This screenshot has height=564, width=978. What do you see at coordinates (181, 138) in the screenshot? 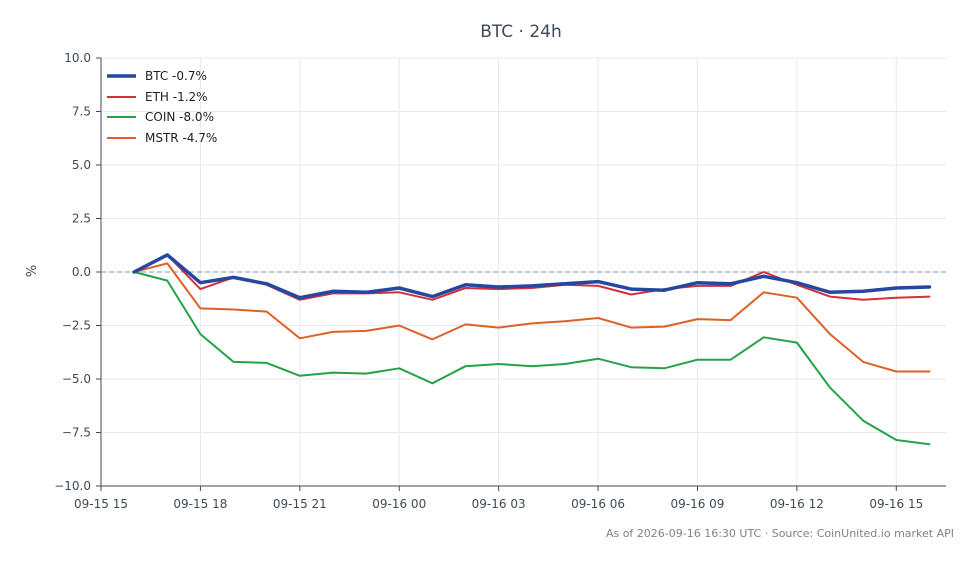
I see `legend-label-mstr: MSTR -4.7%` at bounding box center [181, 138].